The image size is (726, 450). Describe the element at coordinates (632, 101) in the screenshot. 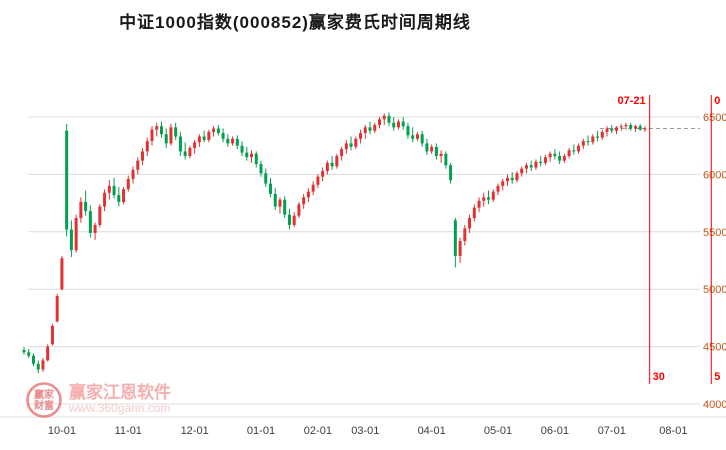

I see `cycle-top-label: 07-21` at that location.